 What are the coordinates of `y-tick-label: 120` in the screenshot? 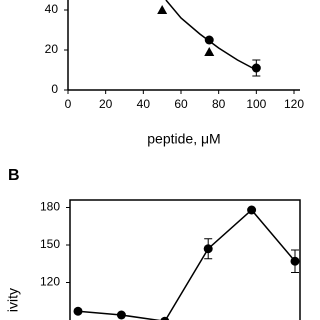 It's located at (50, 282).